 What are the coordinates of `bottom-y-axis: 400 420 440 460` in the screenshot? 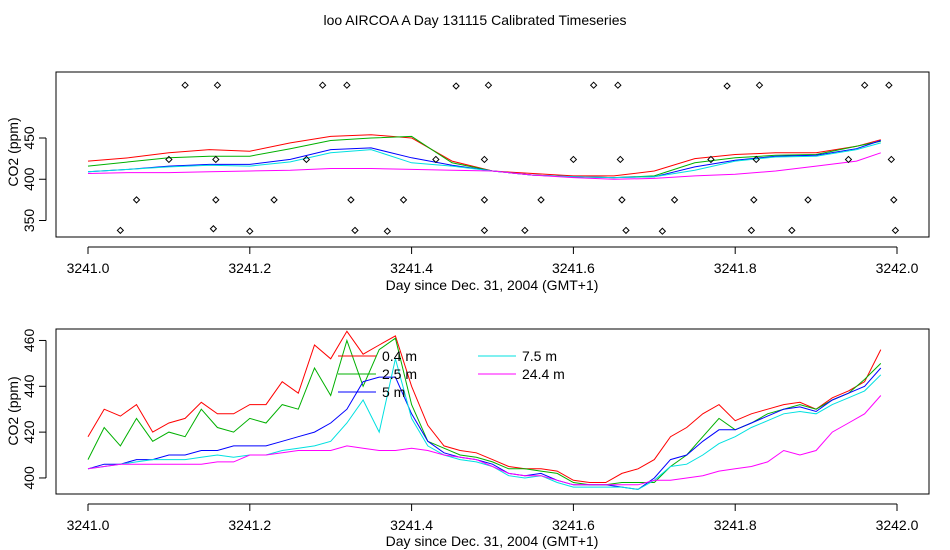 It's located at (34, 409).